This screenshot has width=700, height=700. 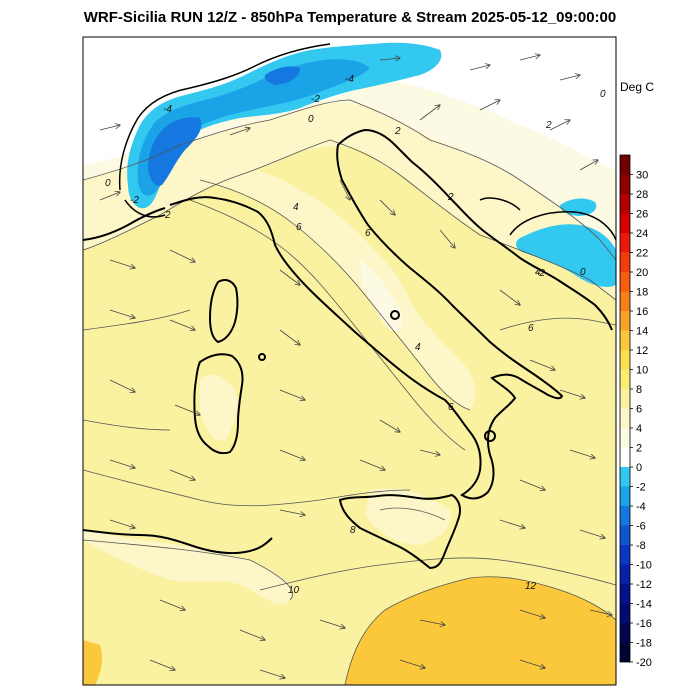 I want to click on colorbar-label: 16, so click(x=642, y=312).